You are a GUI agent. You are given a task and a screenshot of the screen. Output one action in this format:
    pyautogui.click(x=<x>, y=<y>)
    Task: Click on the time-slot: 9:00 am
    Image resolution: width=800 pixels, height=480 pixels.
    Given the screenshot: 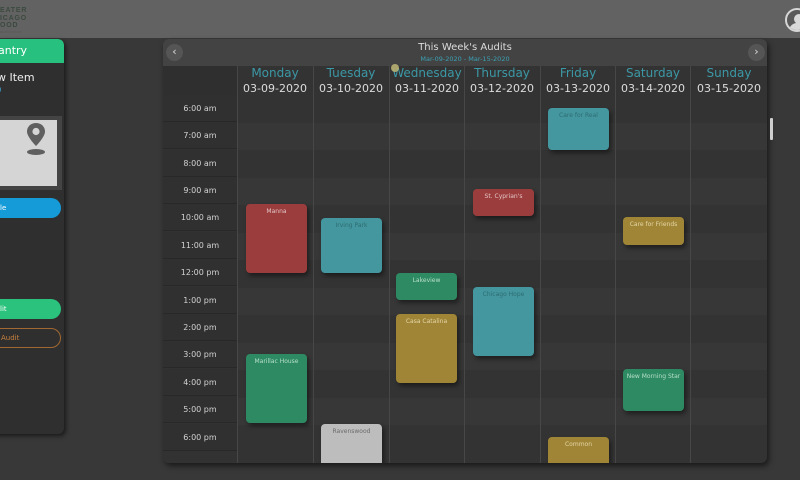 What is the action you would take?
    pyautogui.click(x=200, y=190)
    